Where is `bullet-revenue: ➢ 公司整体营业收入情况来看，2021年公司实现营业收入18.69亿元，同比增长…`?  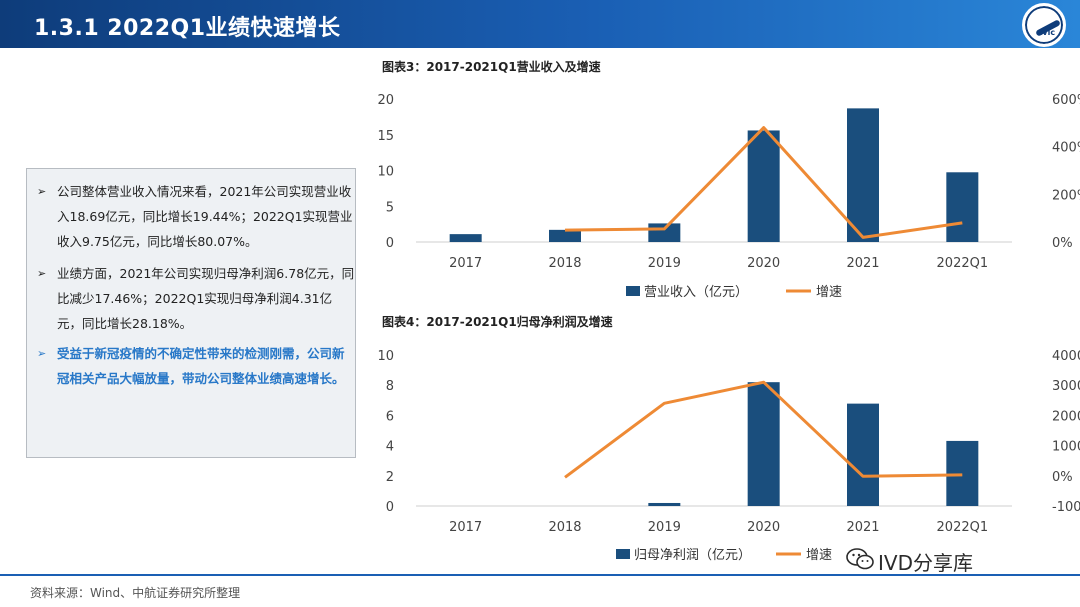 bullet-revenue: ➢ 公司整体营业收入情况来看，2021年公司实现营业收入18.69亿元，同比增长… is located at coordinates (196, 216).